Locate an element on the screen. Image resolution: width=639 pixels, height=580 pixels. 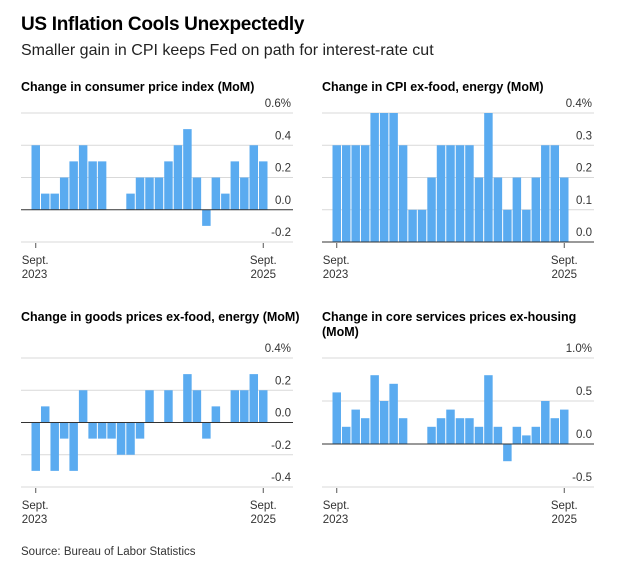
y-tick-label: 0.4 is located at coordinates (283, 136).